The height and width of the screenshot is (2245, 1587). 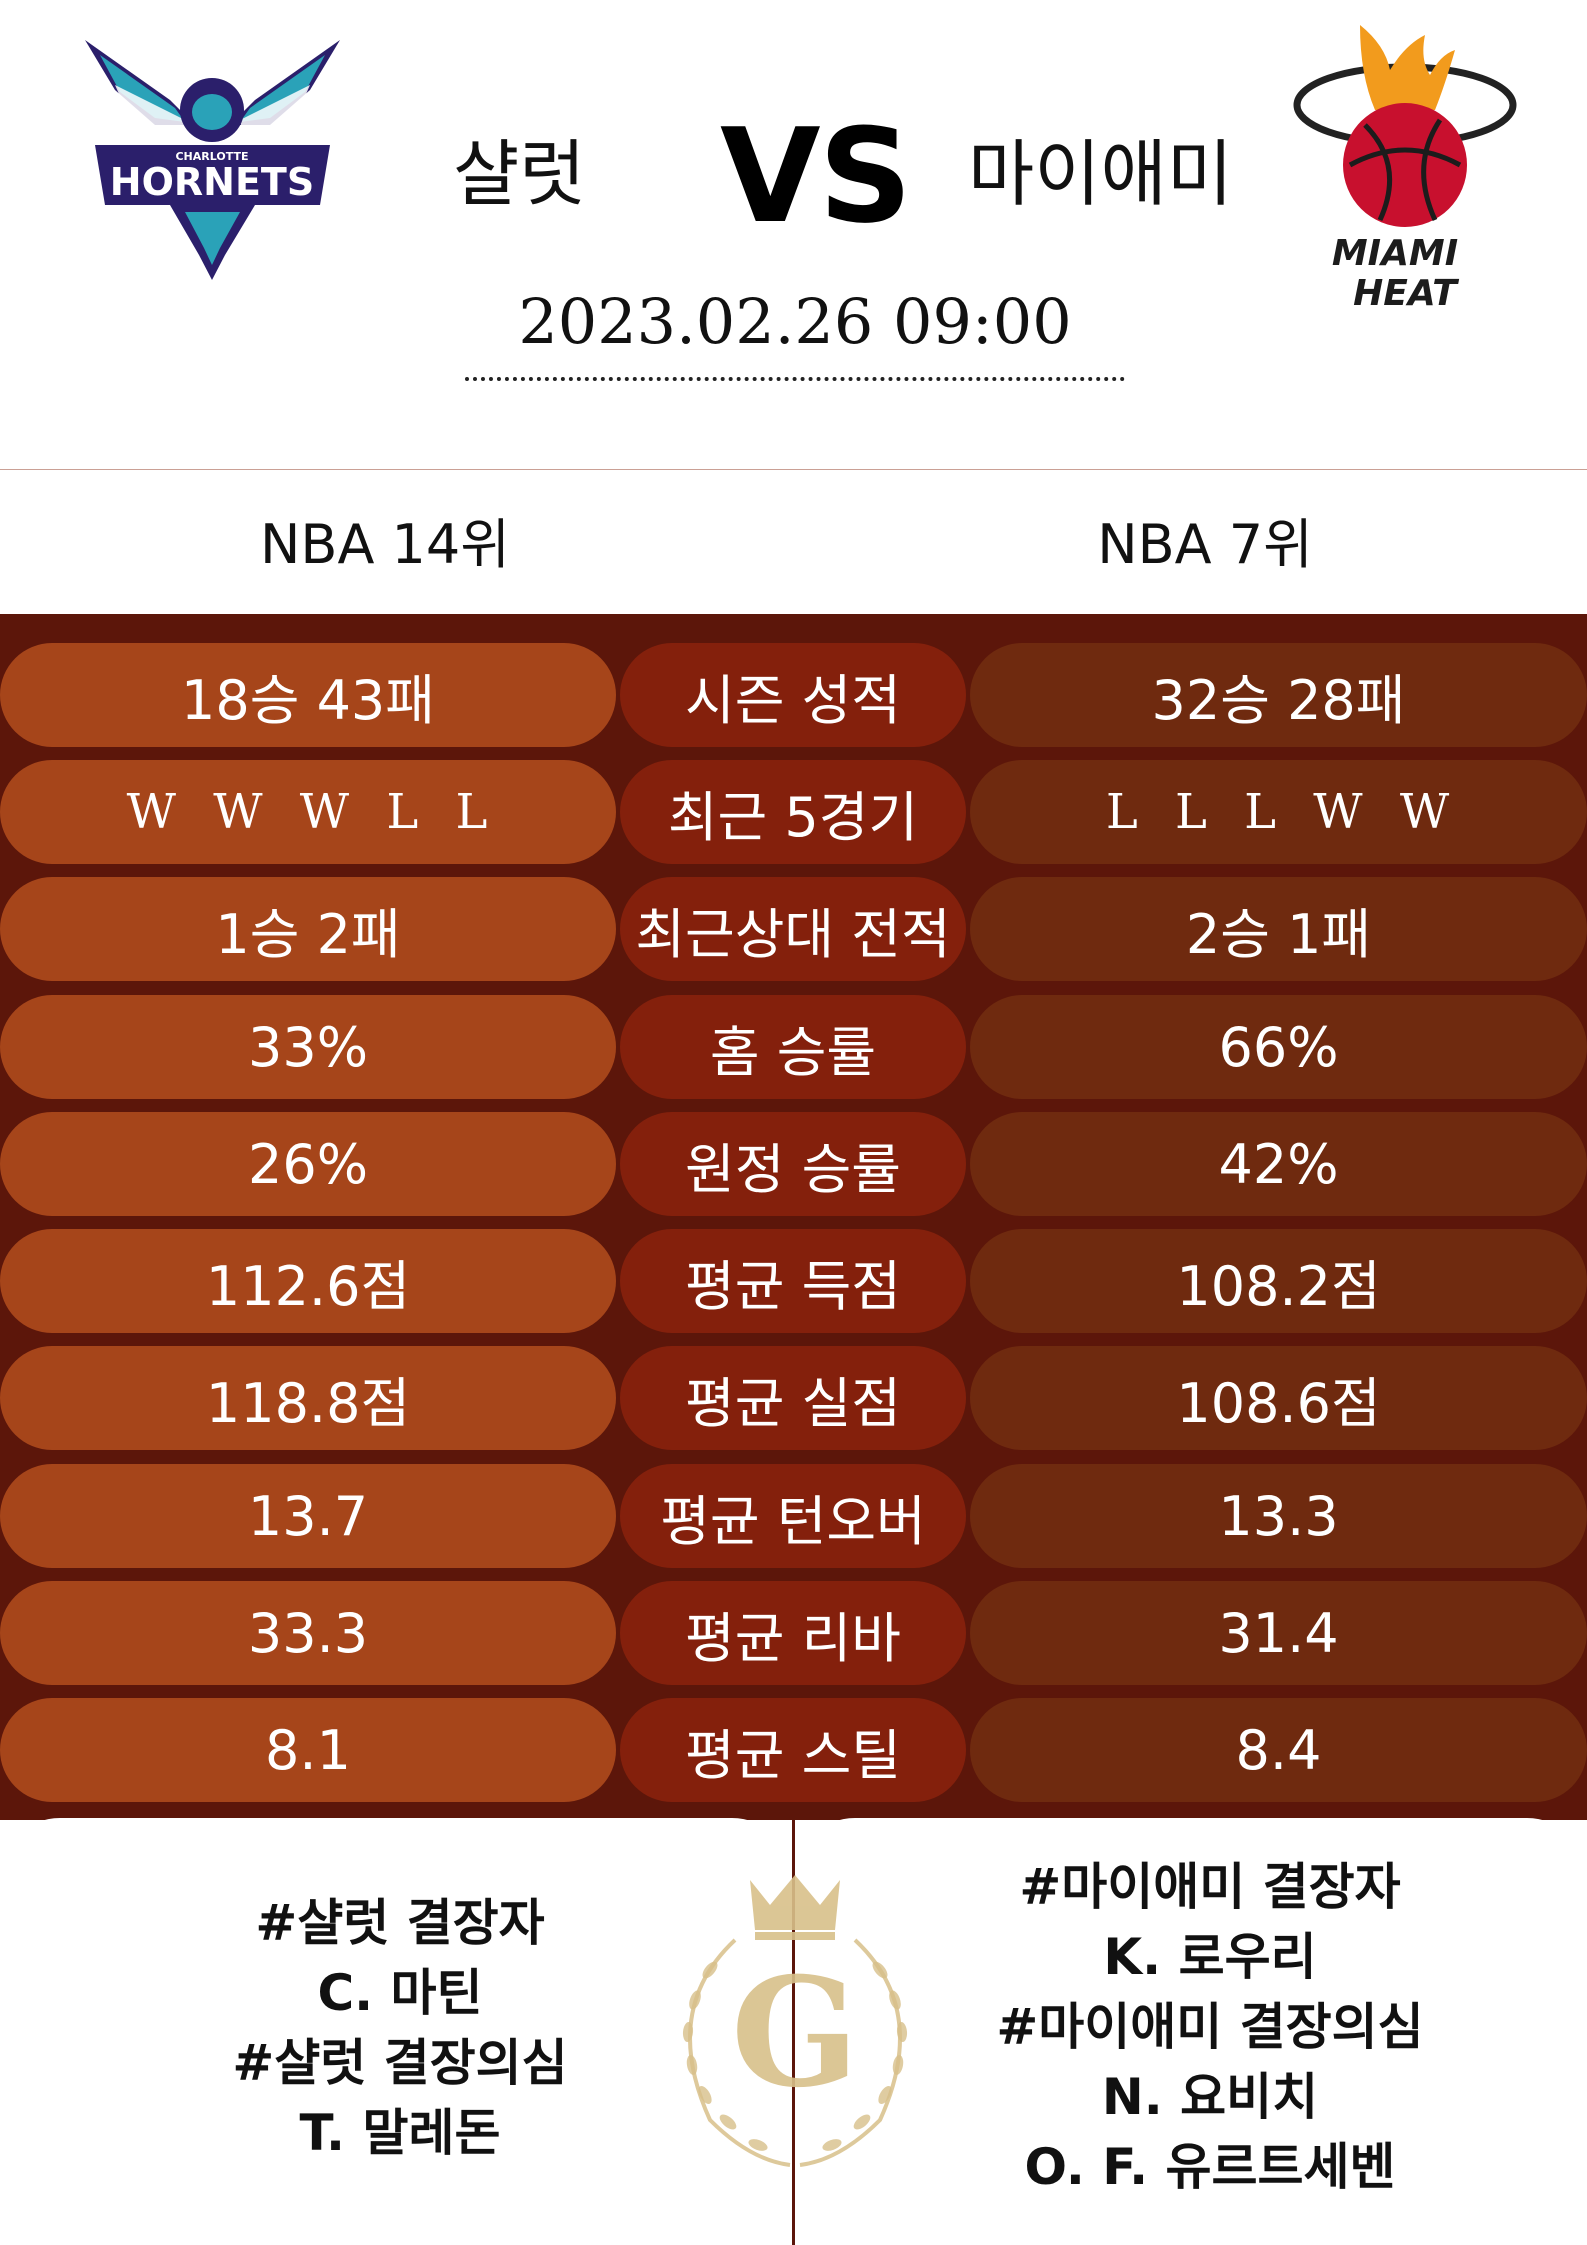 I want to click on stat-label: 평균 리바, so click(x=793, y=1633).